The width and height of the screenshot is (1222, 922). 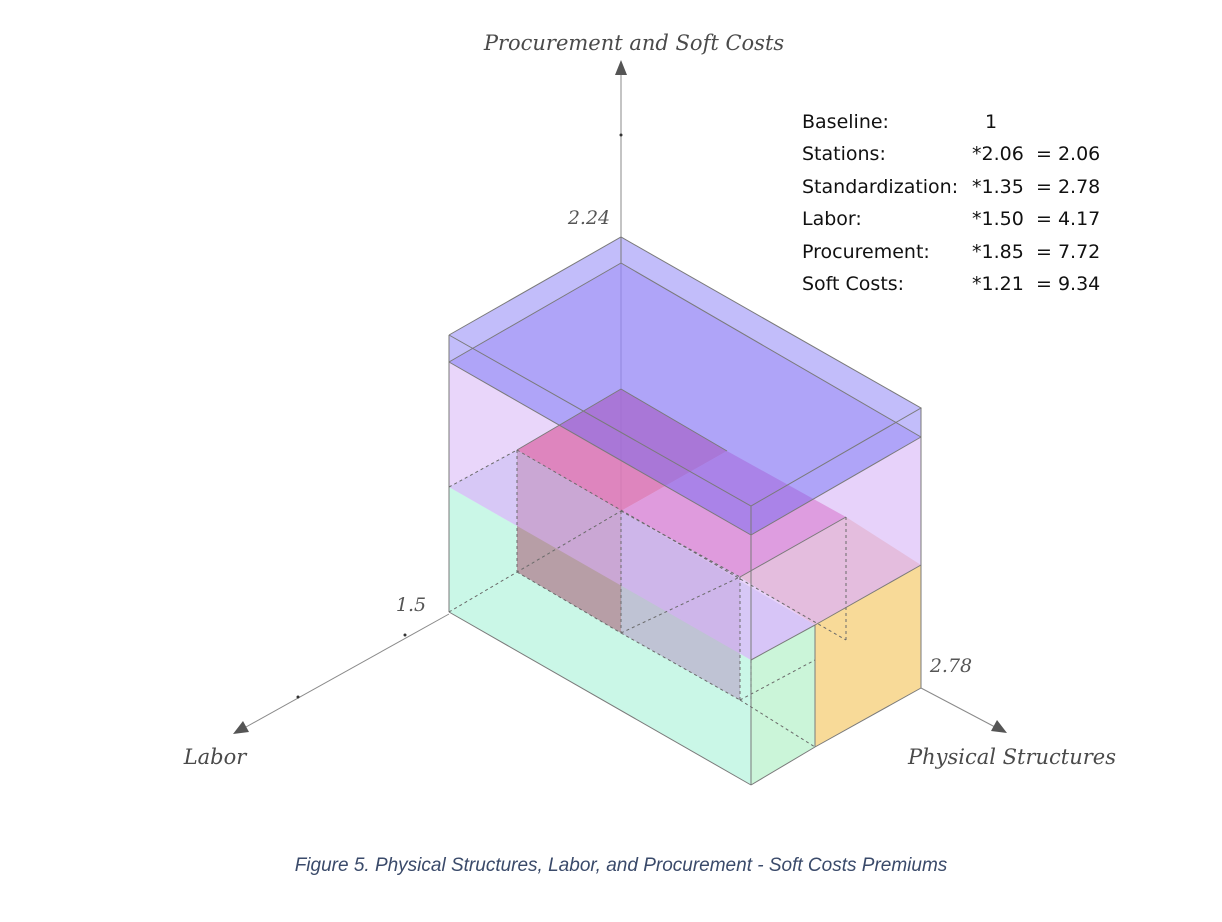 What do you see at coordinates (1068, 252) in the screenshot?
I see `premium-result: = 7.72` at bounding box center [1068, 252].